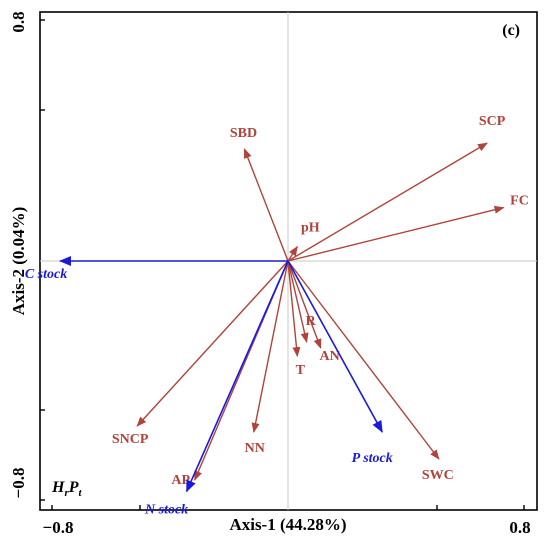 This screenshot has height=546, width=550. What do you see at coordinates (288, 507) in the screenshot?
I see `x-axis-ticks` at bounding box center [288, 507].